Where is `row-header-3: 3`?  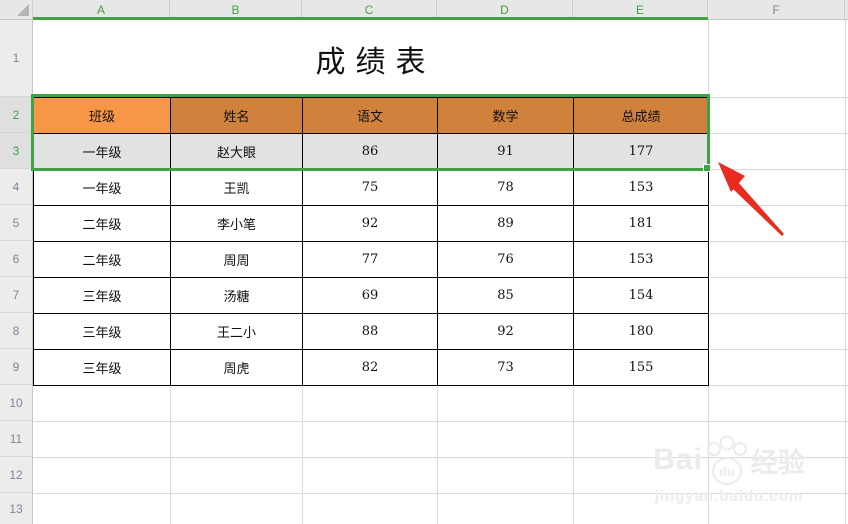 row-header-3: 3 is located at coordinates (16, 151).